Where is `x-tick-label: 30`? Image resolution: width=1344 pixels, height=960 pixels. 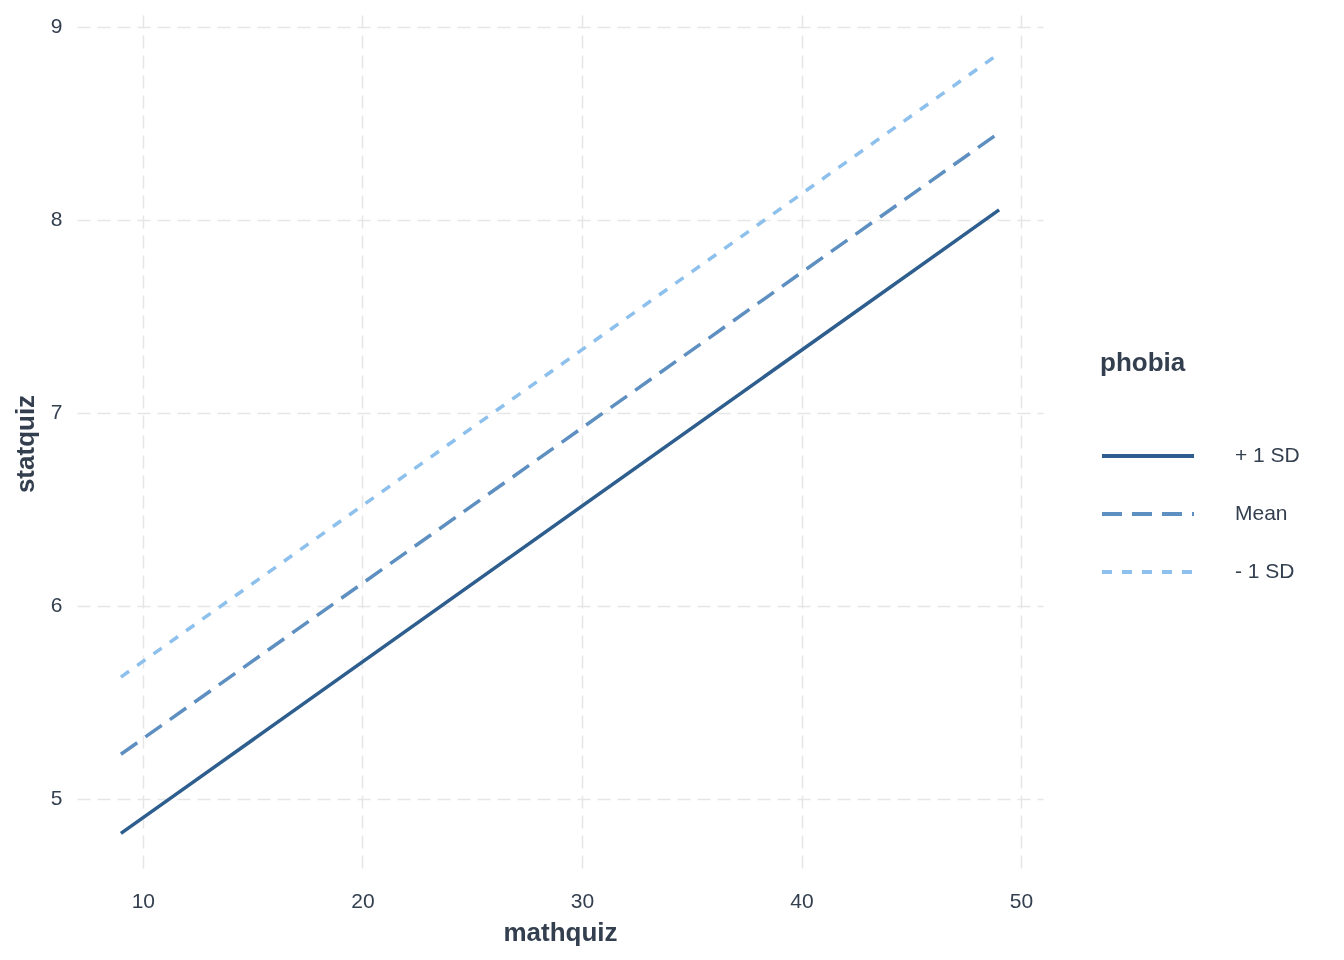
x-tick-label: 30 is located at coordinates (582, 900).